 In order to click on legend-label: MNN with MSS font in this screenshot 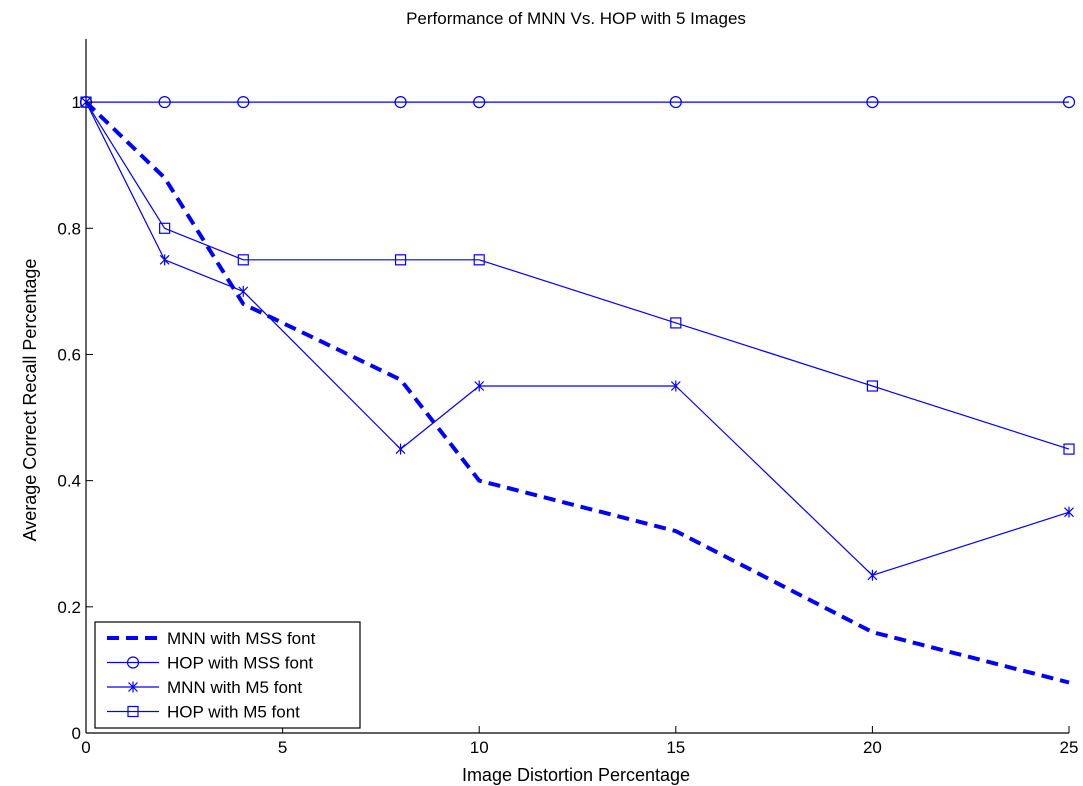, I will do `click(241, 638)`.